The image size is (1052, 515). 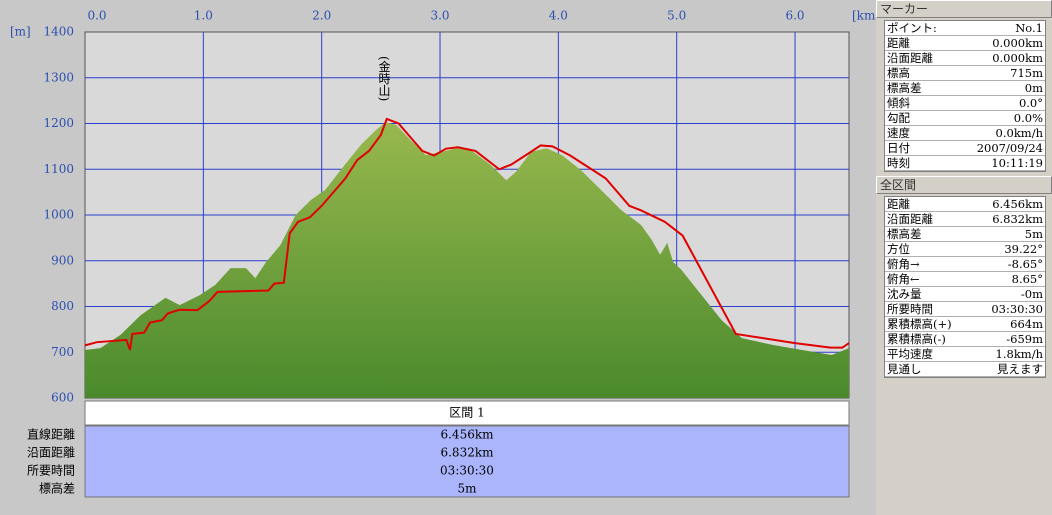 I want to click on row-label: 標高, so click(x=898, y=73).